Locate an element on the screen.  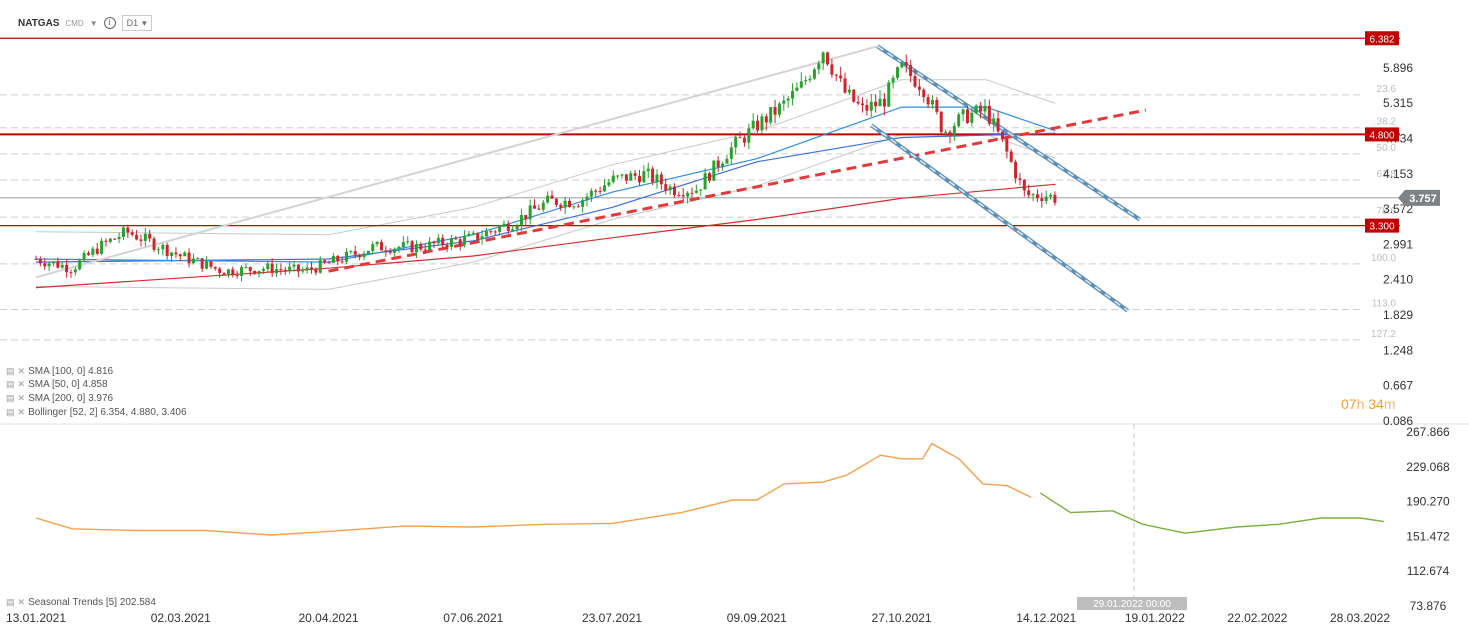
timeframe-select: D1 ▾ is located at coordinates (136, 23).